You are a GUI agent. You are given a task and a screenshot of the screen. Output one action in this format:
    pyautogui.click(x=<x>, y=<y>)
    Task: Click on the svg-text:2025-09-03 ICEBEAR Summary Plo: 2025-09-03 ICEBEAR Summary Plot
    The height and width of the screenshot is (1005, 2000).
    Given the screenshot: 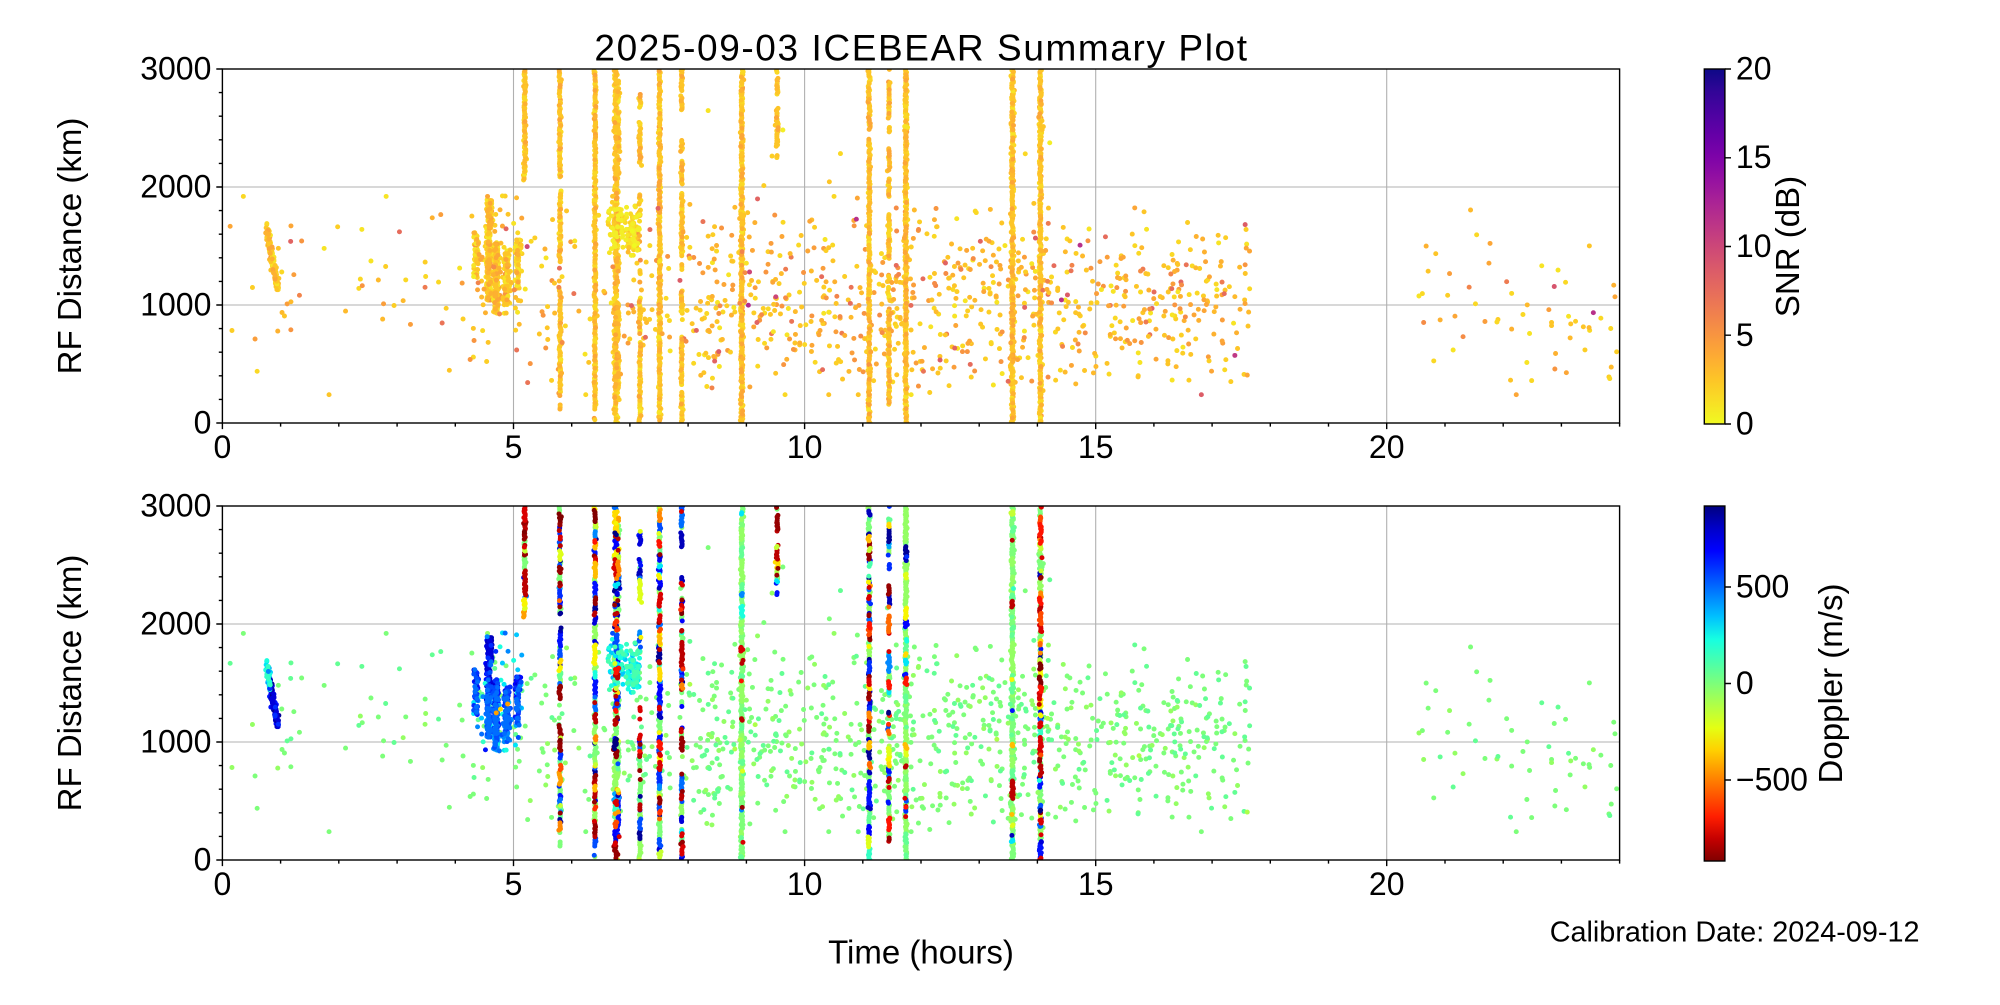 What is the action you would take?
    pyautogui.click(x=921, y=48)
    